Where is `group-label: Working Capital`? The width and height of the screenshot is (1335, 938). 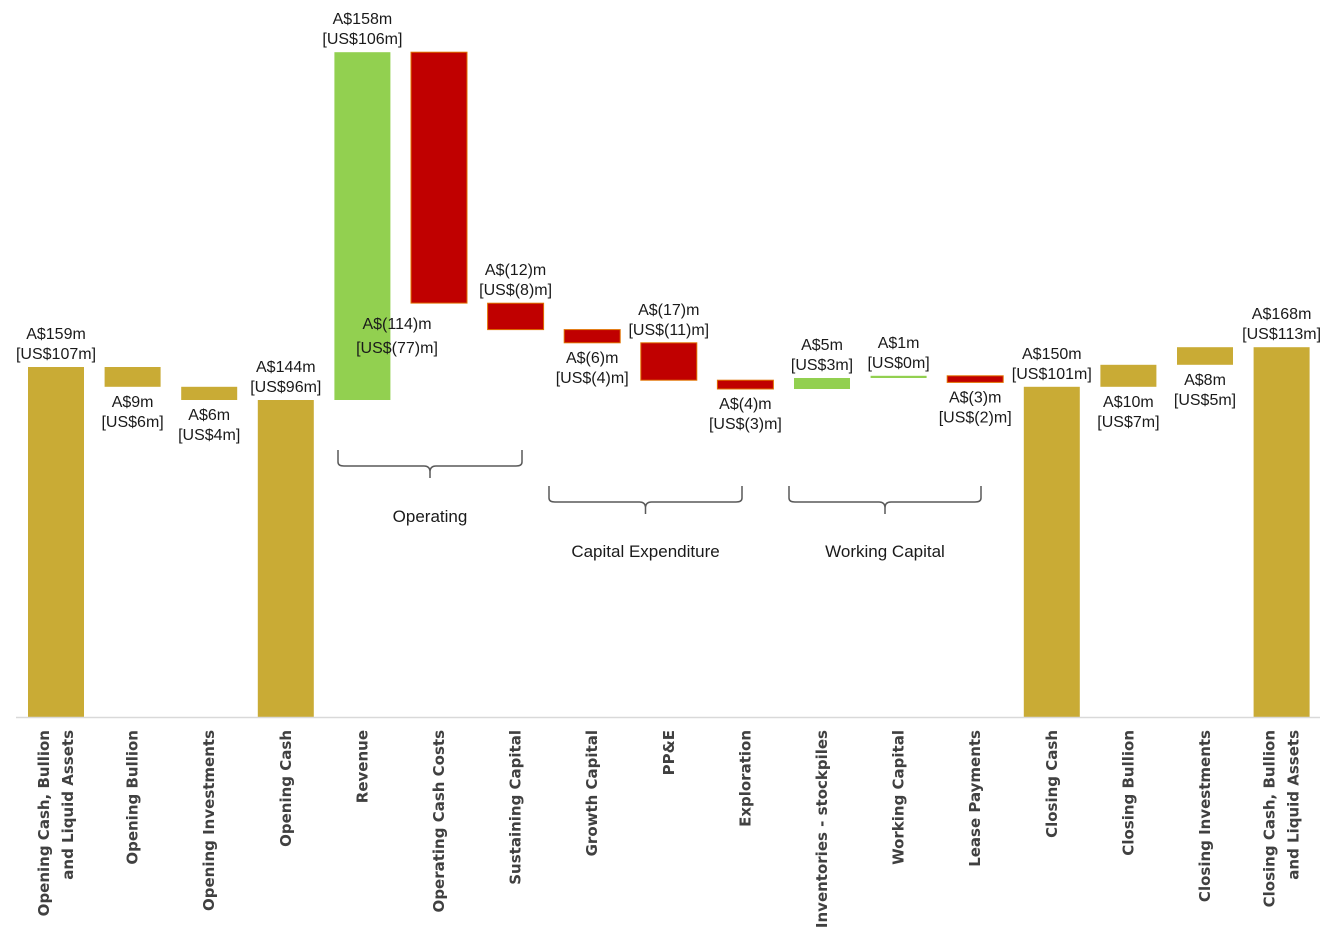
group-label: Working Capital is located at coordinates (885, 551).